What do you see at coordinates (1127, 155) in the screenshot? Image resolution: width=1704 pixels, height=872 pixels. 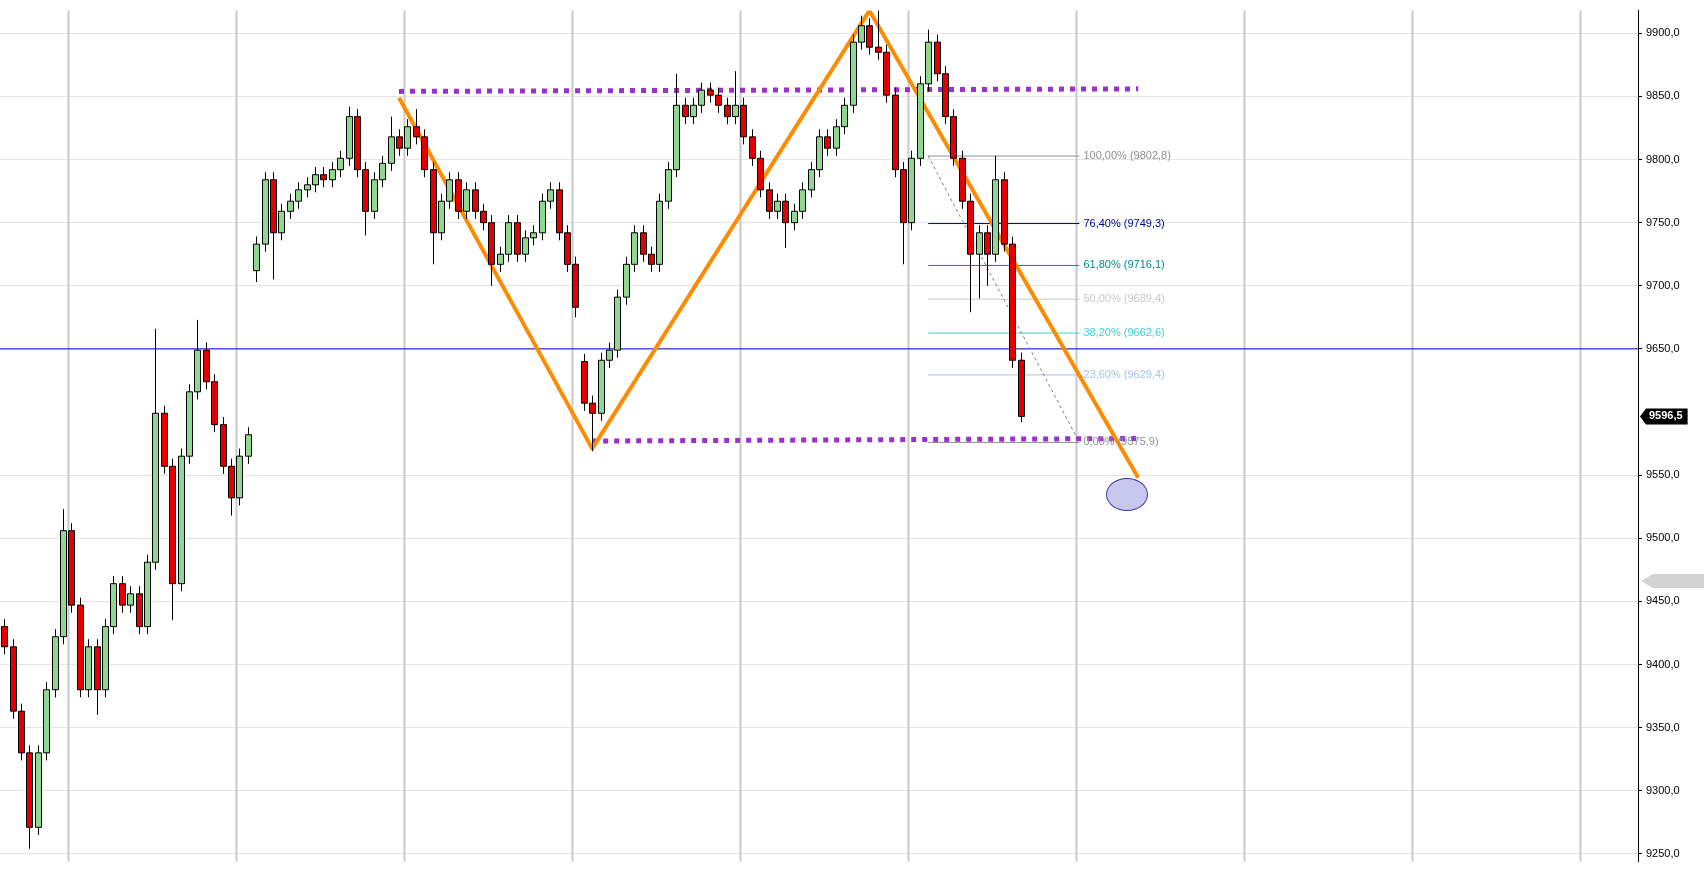 I see `series-label: 100,00% (9802,8)` at bounding box center [1127, 155].